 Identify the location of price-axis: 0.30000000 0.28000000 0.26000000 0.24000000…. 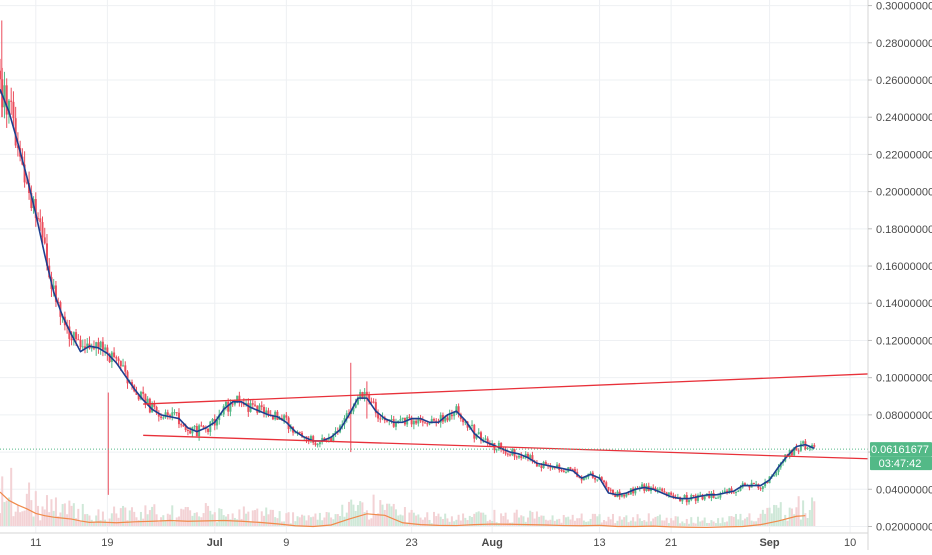
(900, 267).